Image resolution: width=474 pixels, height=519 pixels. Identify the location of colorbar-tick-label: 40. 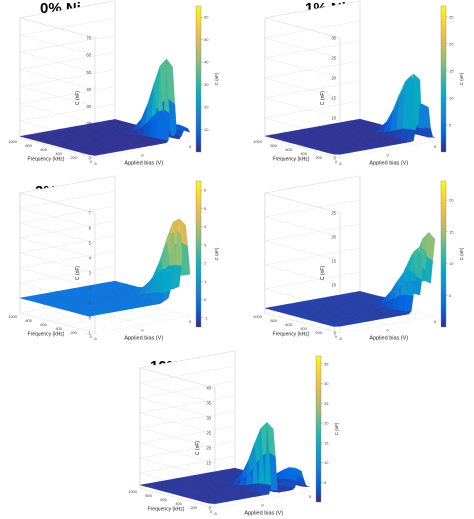
(206, 62).